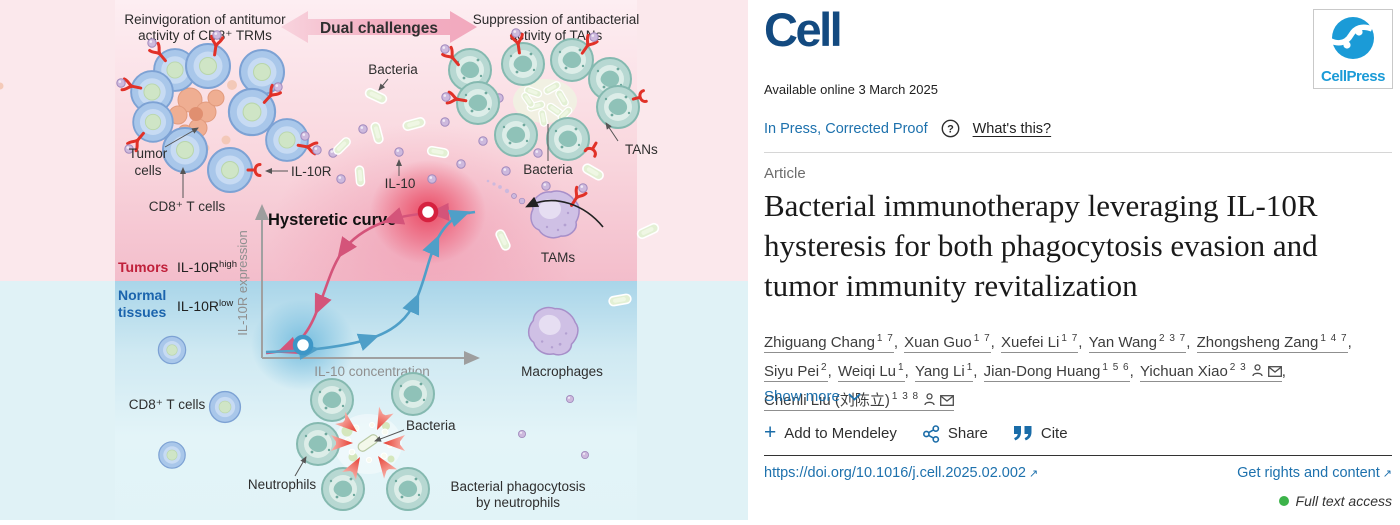  What do you see at coordinates (803, 29) in the screenshot?
I see `cell-journal-logo: Cell` at bounding box center [803, 29].